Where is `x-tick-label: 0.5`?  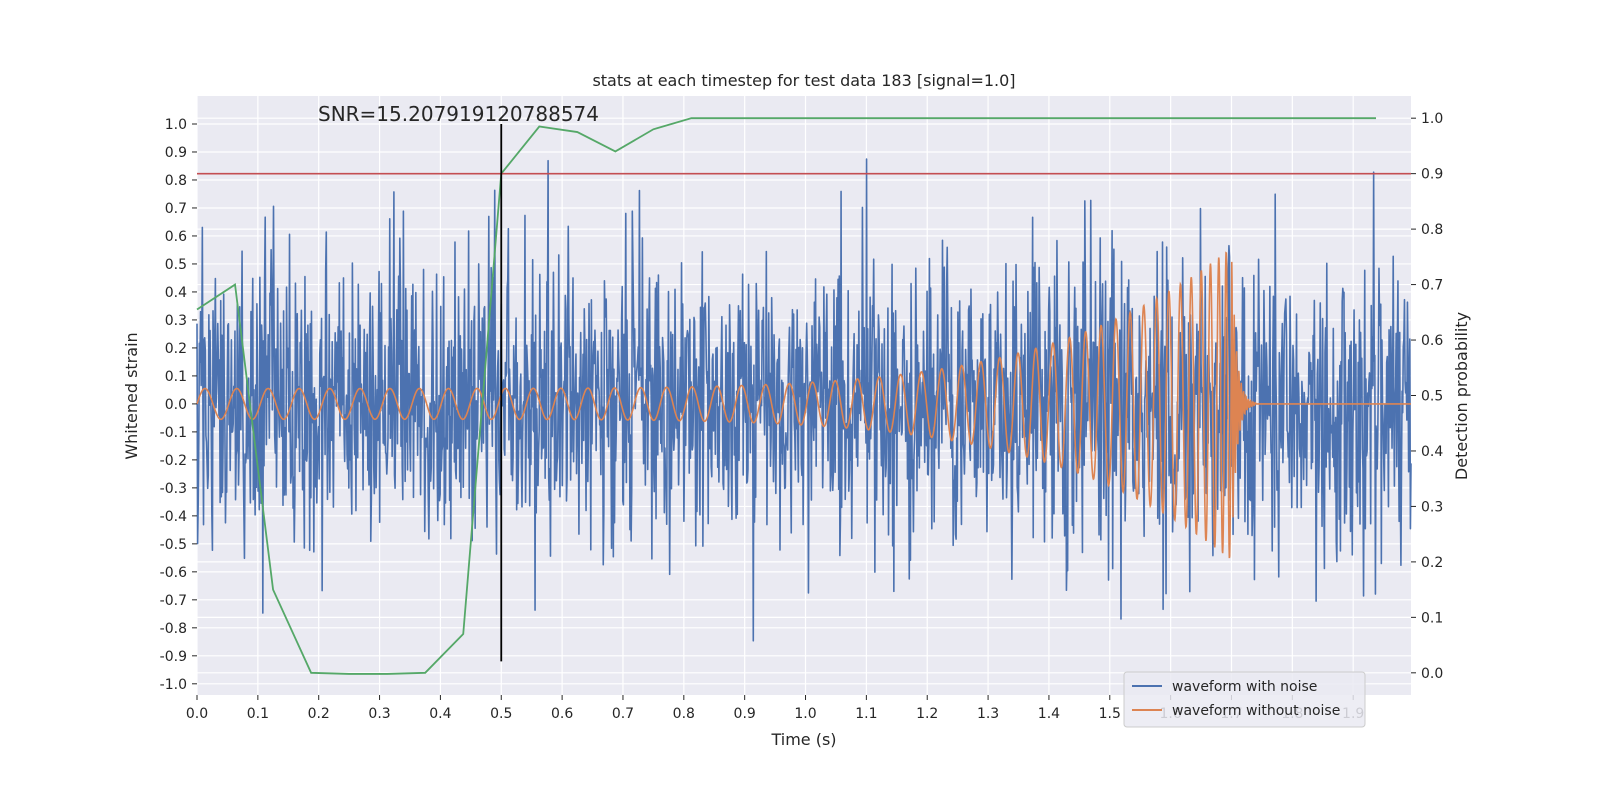 x-tick-label: 0.5 is located at coordinates (501, 714).